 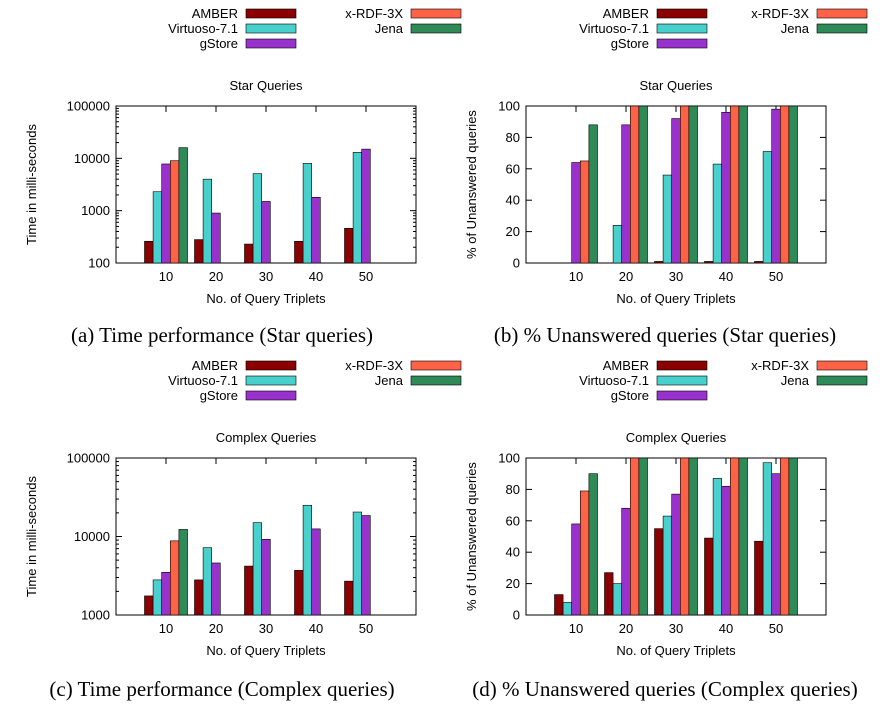 What do you see at coordinates (471, 184) in the screenshot?
I see `y-axis-label: % of Unanswered queries` at bounding box center [471, 184].